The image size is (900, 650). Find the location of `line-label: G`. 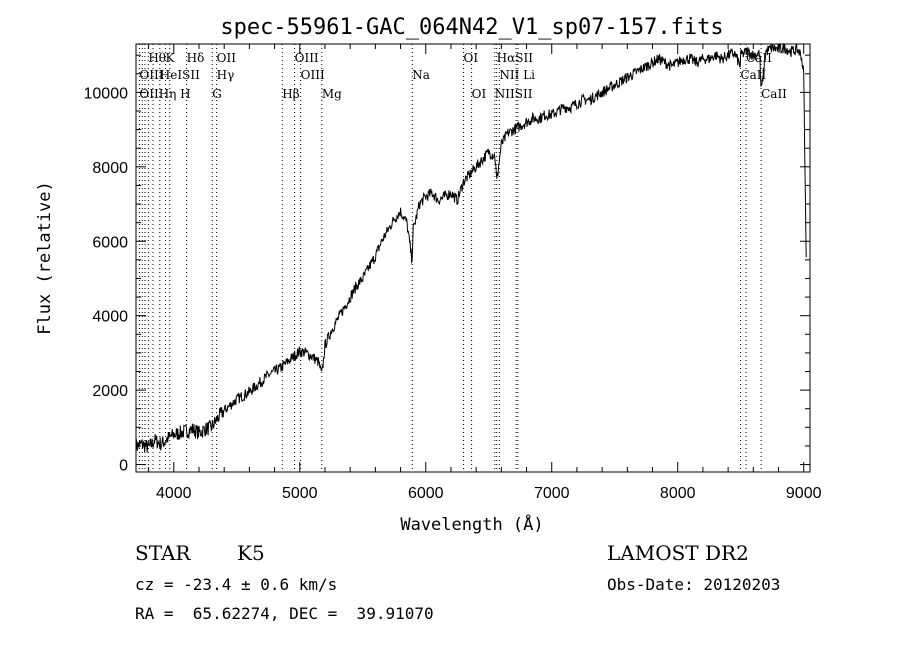

line-label: G is located at coordinates (217, 94).